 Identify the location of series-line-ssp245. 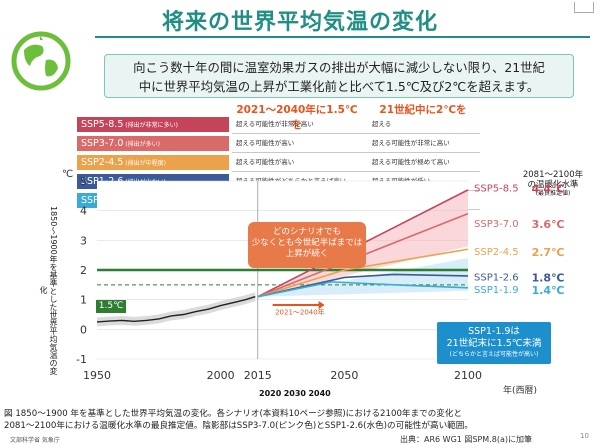
(363, 273).